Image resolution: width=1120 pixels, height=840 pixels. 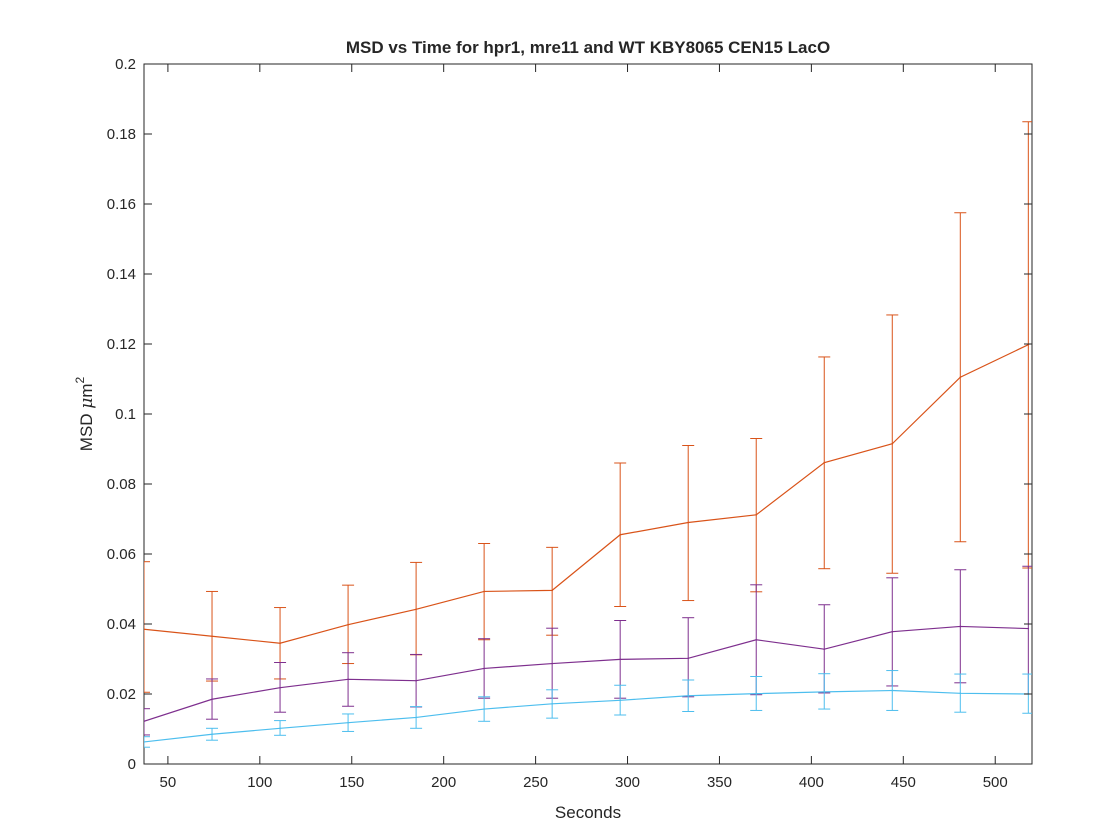 What do you see at coordinates (121, 694) in the screenshot?
I see `y-tick-label: 0.02` at bounding box center [121, 694].